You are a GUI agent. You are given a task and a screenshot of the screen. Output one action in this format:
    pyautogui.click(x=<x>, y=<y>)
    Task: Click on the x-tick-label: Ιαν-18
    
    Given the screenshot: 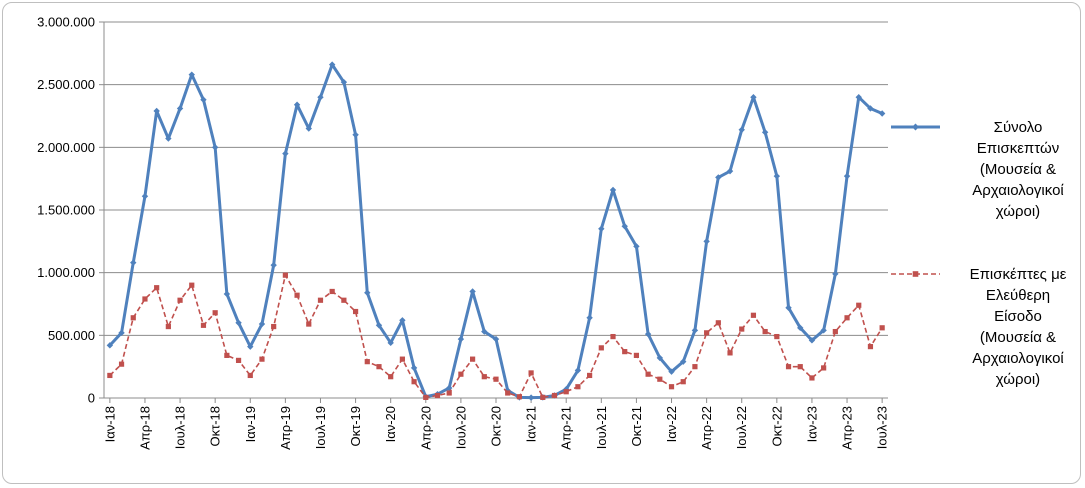 What is the action you would take?
    pyautogui.click(x=109, y=424)
    